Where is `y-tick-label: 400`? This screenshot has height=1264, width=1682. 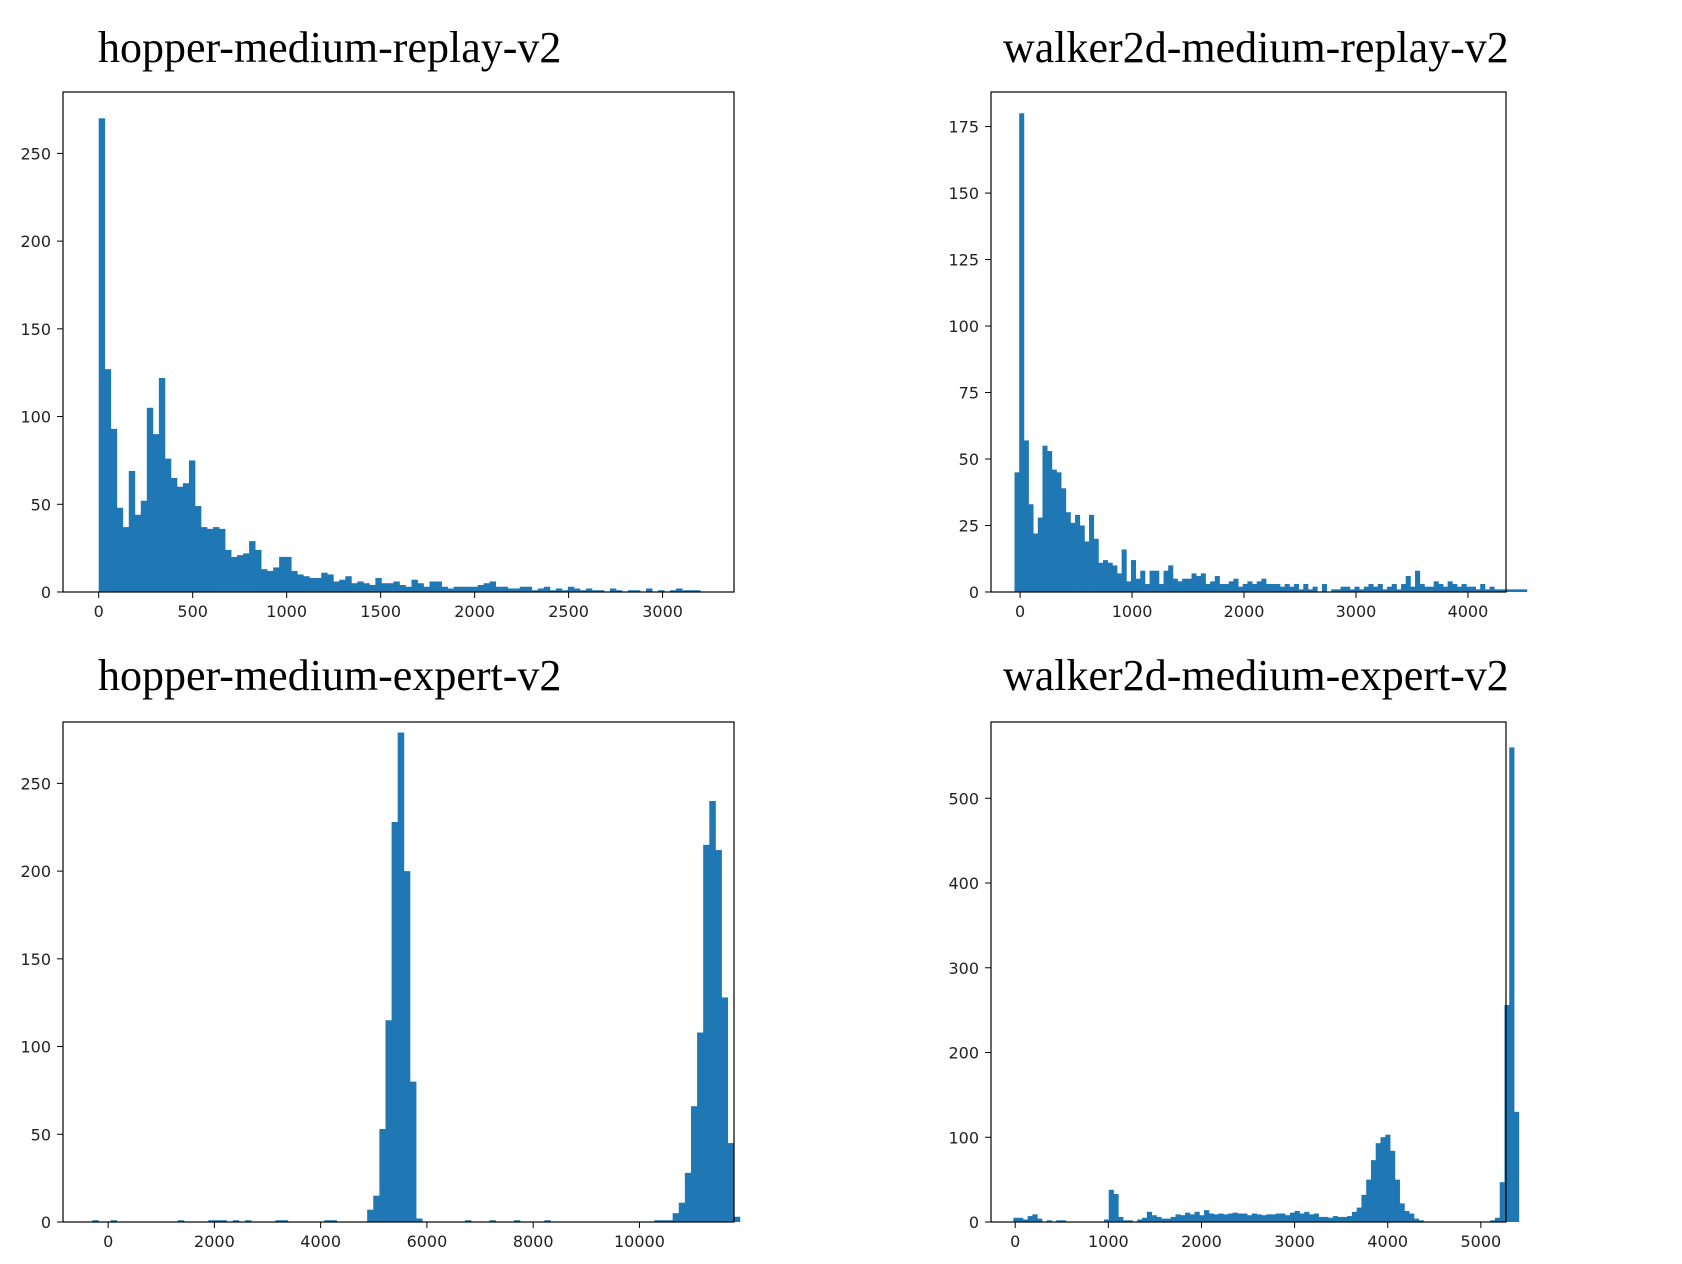 y-tick-label: 400 is located at coordinates (963, 883).